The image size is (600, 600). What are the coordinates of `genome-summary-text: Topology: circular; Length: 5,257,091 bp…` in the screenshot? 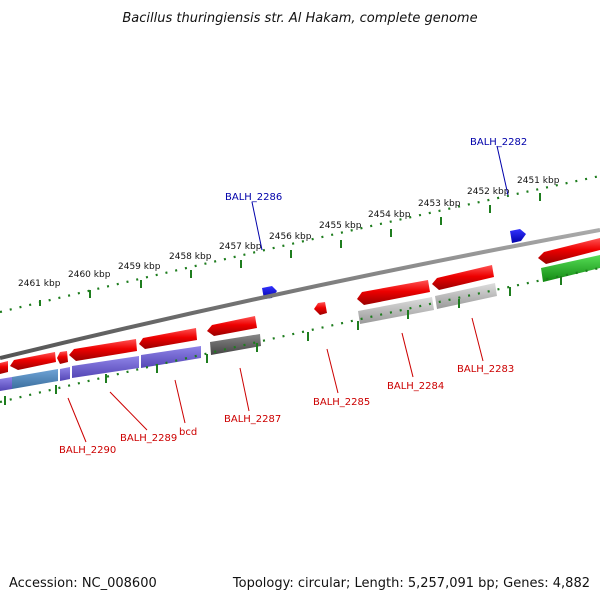 It's located at (411, 583).